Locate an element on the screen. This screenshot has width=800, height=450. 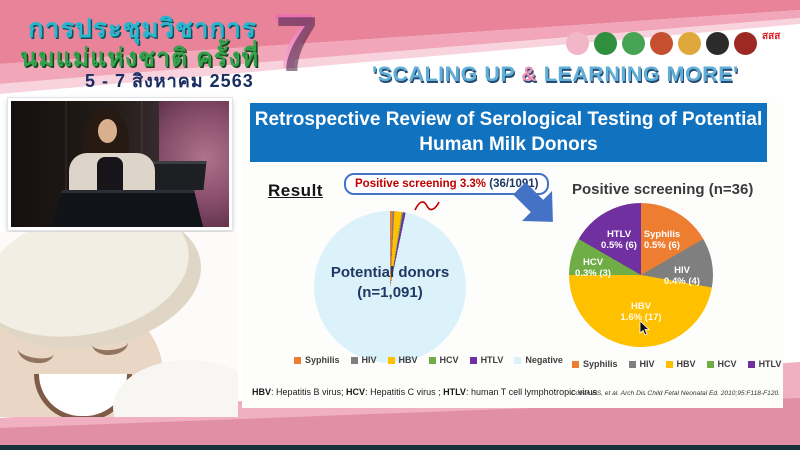
slice-label-syphilis: Syphilis 0.5% (6) is located at coordinates (662, 240).